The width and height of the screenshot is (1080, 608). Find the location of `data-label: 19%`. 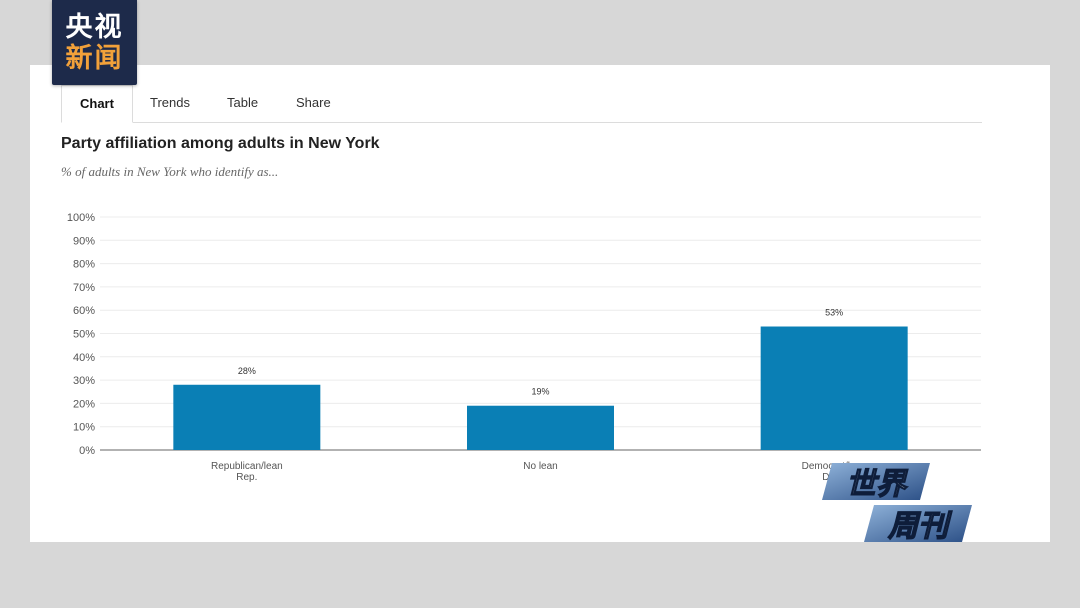

data-label: 19% is located at coordinates (540, 392).